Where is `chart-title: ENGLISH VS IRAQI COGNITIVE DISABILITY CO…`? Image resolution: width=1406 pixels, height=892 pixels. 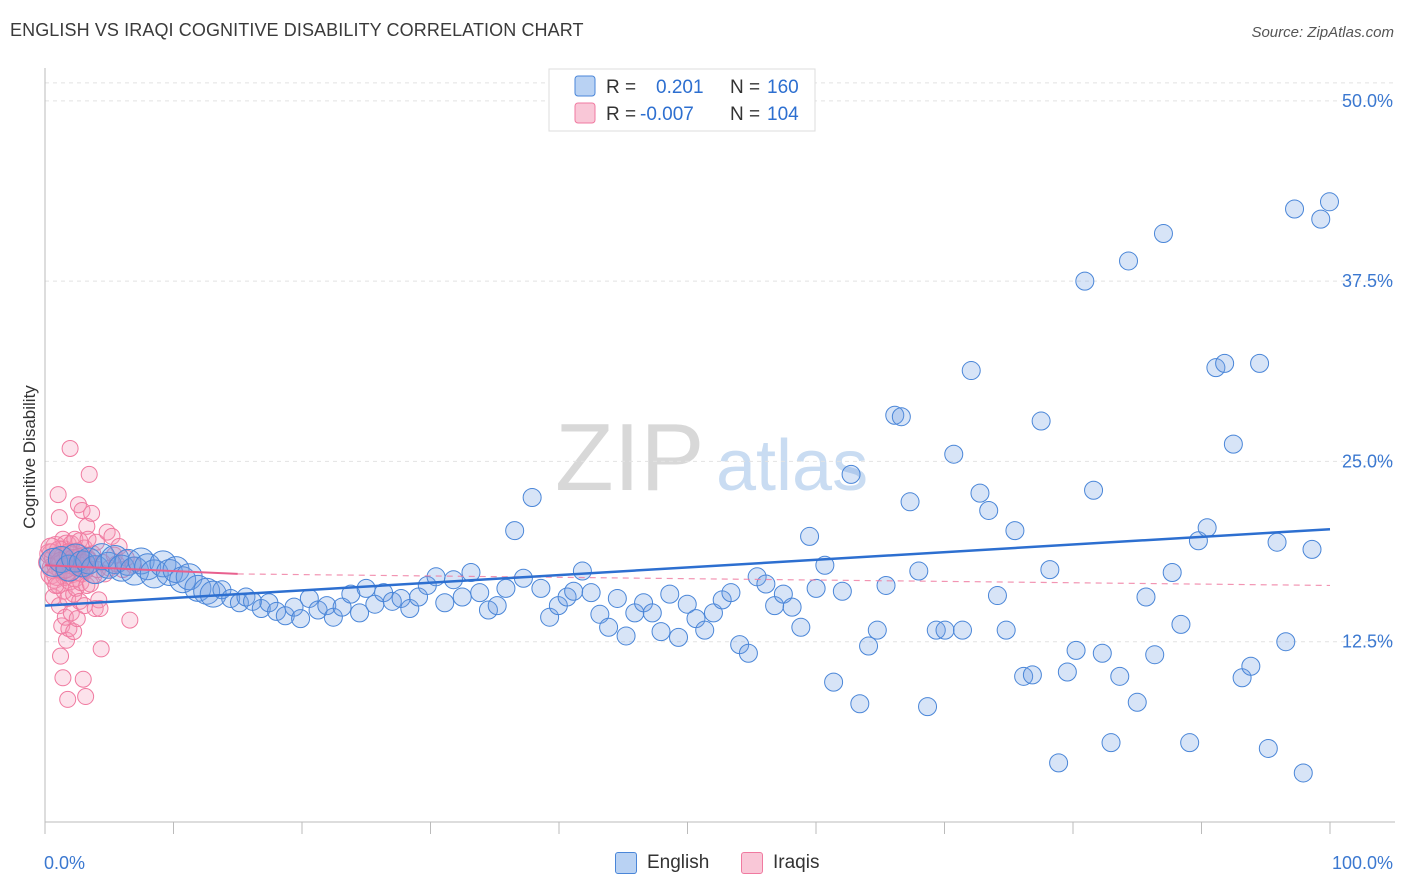 chart-title: ENGLISH VS IRAQI COGNITIVE DISABILITY CO… is located at coordinates (297, 30).